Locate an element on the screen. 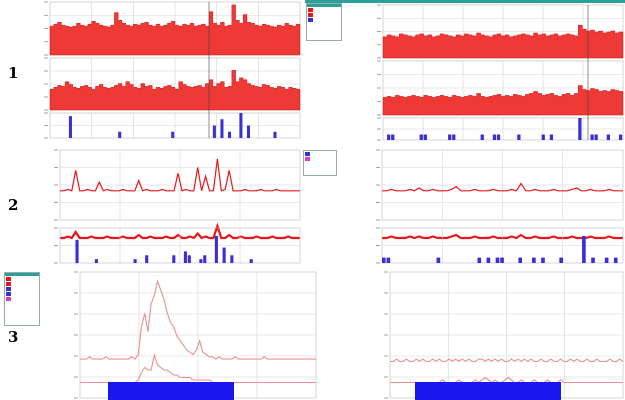  panel-row-3-right is located at coordinates (485, 335).